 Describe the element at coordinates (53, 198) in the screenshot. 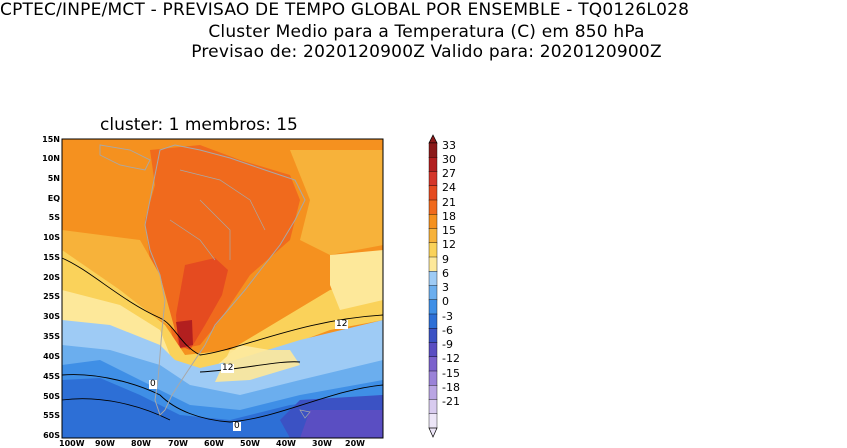

I see `lat-label: EQ` at that location.